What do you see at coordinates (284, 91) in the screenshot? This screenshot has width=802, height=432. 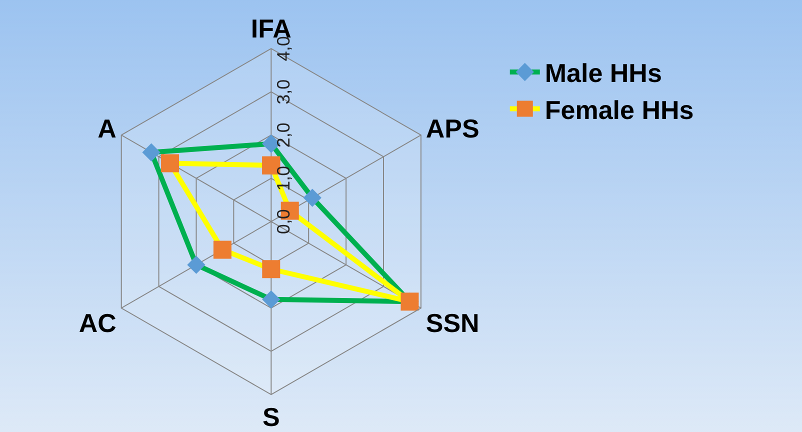 I see `y-tick-label: 3,0` at bounding box center [284, 91].